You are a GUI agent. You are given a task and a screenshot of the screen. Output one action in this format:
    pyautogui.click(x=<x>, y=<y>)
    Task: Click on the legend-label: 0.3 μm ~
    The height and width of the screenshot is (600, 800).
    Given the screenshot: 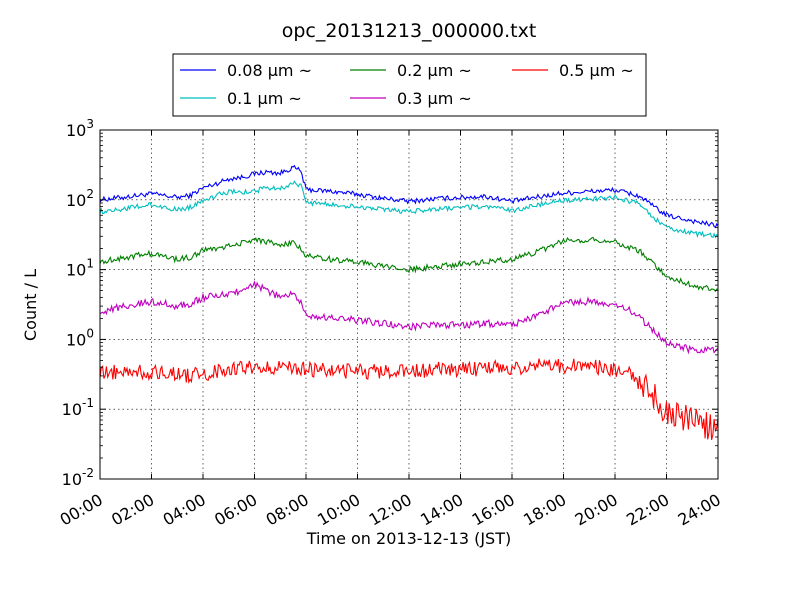 What is the action you would take?
    pyautogui.click(x=434, y=98)
    